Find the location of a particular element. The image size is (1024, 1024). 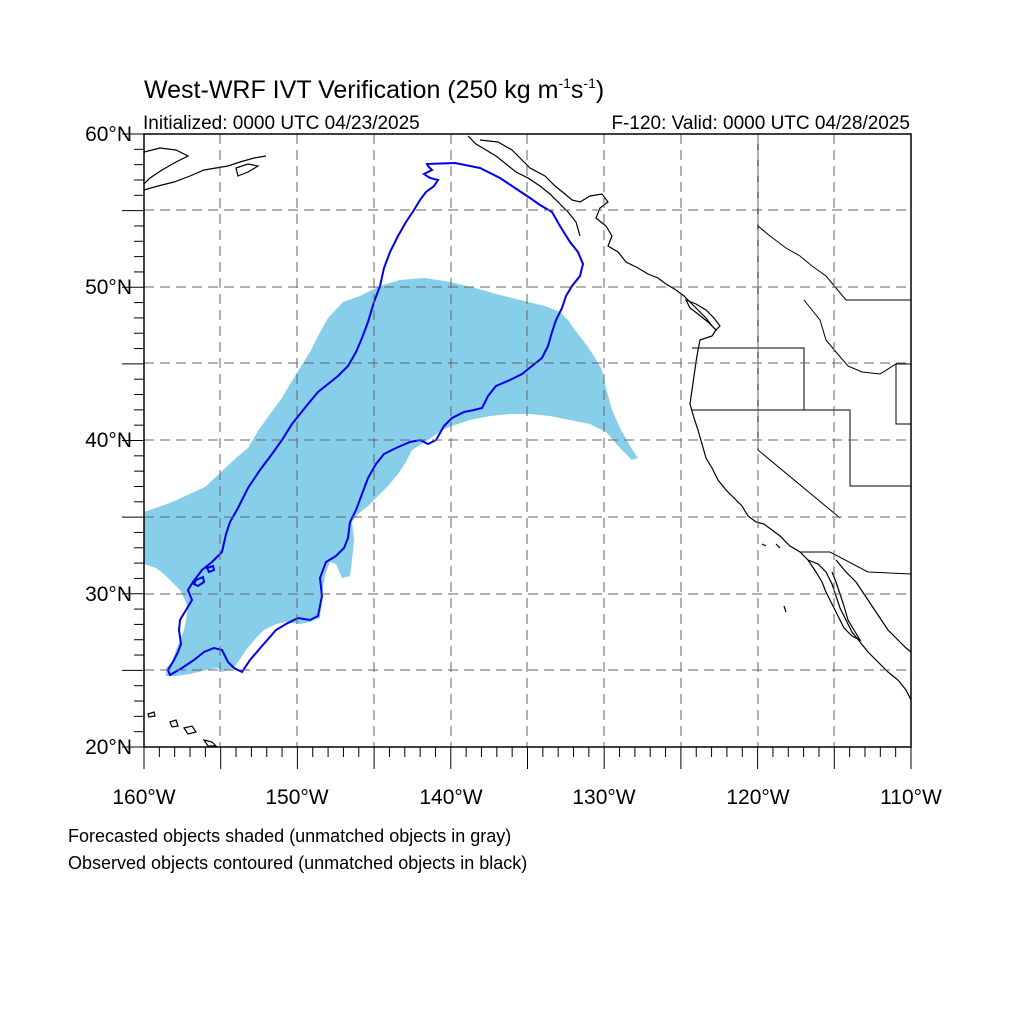

lon-tick-label: 110°W is located at coordinates (911, 797).